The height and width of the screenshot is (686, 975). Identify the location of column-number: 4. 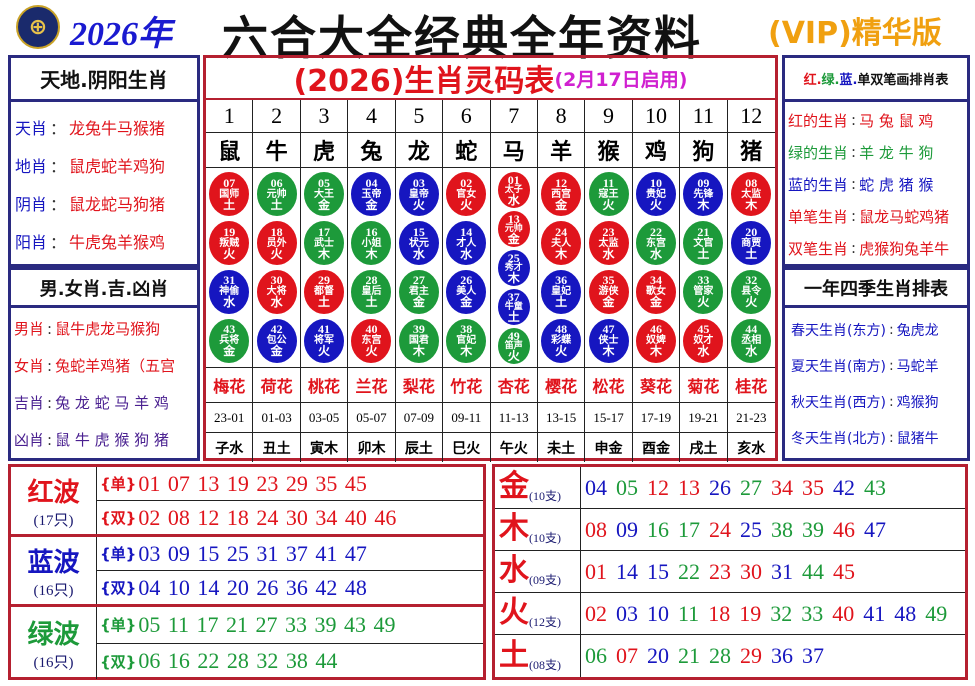
(372, 116).